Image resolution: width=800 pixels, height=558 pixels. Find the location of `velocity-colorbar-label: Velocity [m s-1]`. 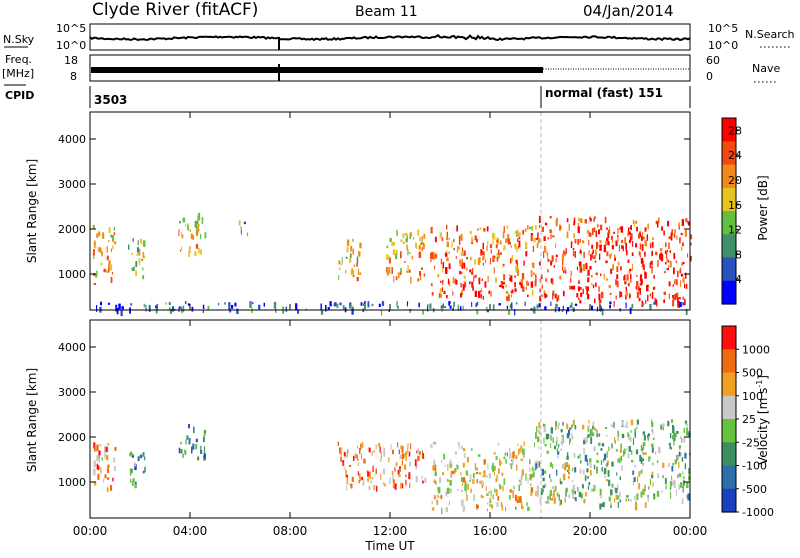

velocity-colorbar-label: Velocity [m s-1] is located at coordinates (762, 420).